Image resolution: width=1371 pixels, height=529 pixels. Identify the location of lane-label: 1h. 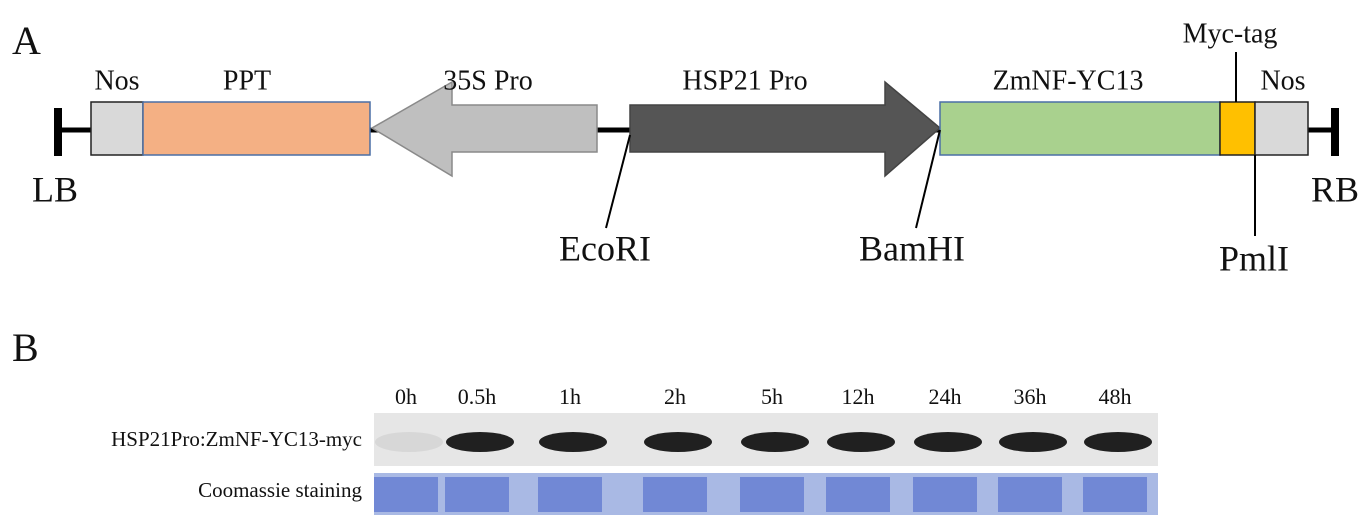
(570, 396).